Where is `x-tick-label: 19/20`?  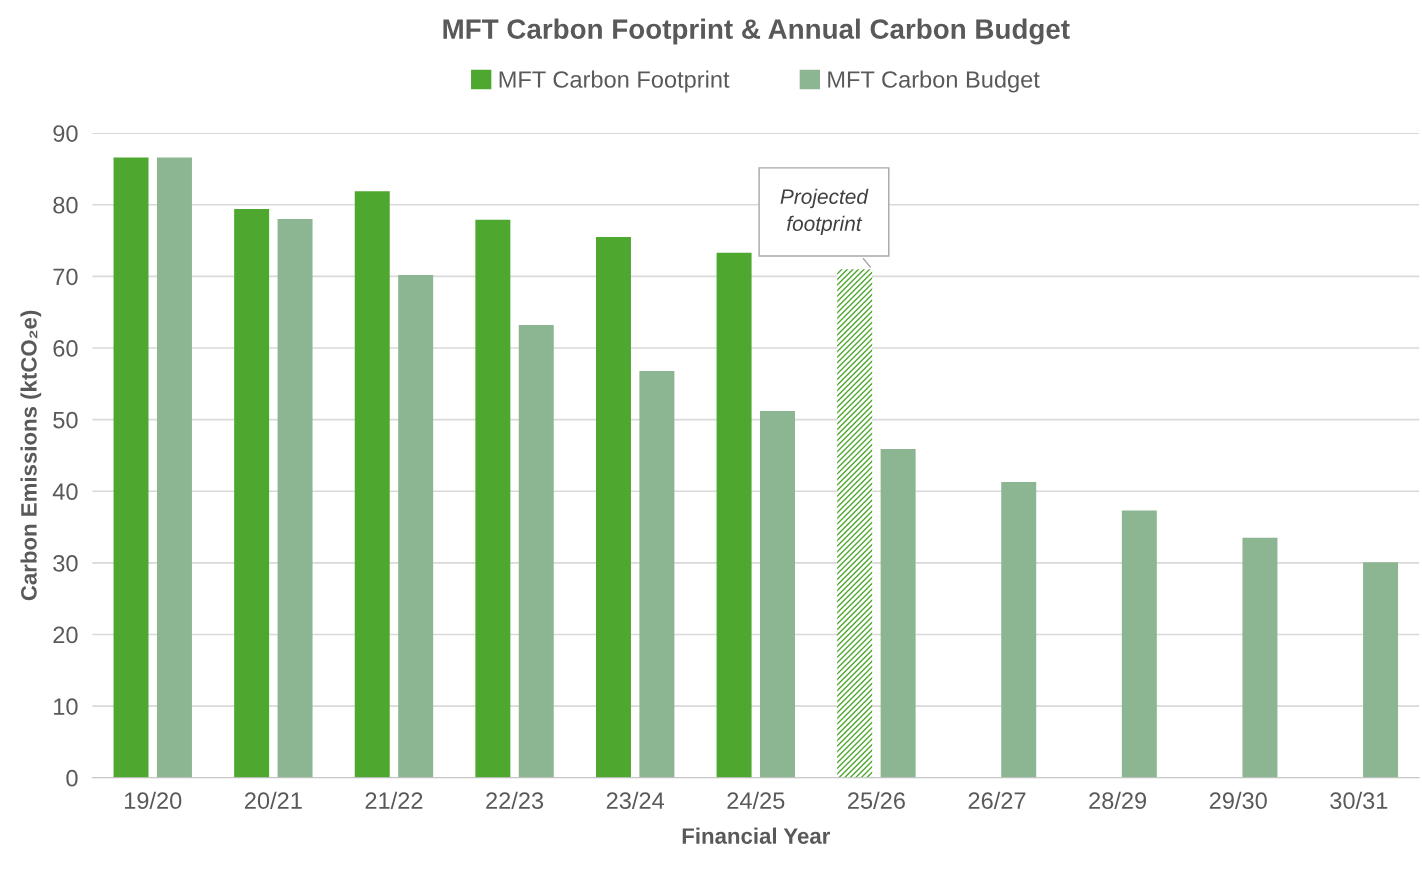 x-tick-label: 19/20 is located at coordinates (153, 800).